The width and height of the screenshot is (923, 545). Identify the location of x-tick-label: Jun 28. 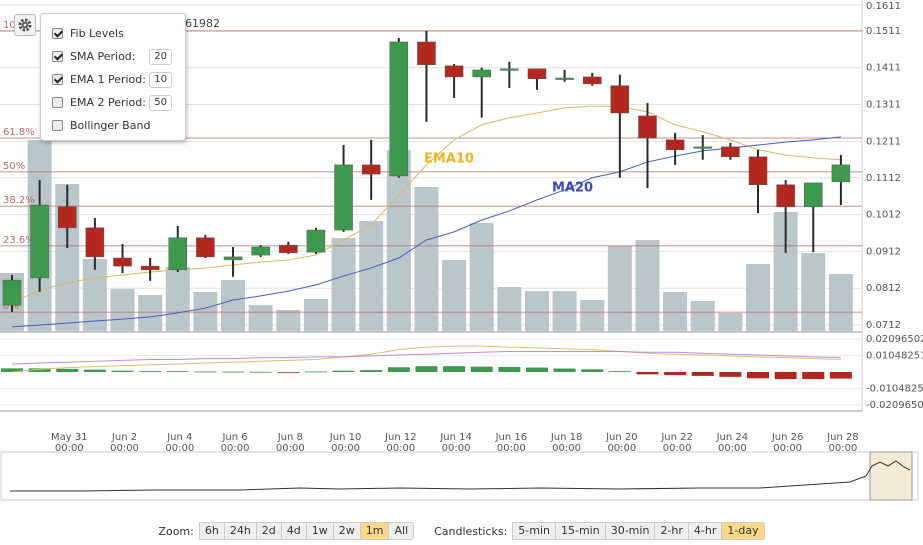
(842, 437).